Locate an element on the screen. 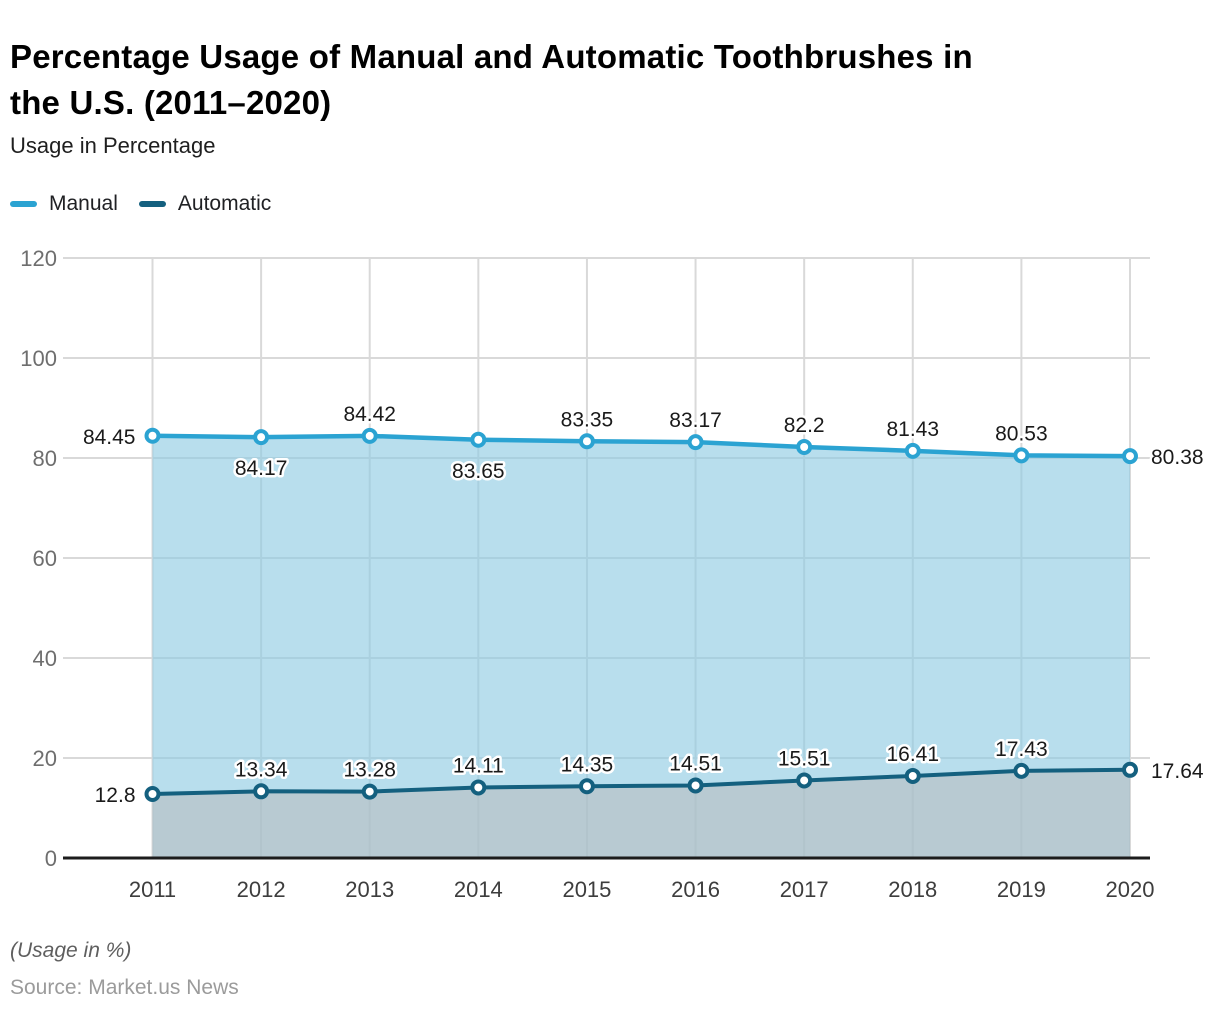 Image resolution: width=1220 pixels, height=1012 pixels. x-tick-label-2017: 2017 is located at coordinates (804, 889).